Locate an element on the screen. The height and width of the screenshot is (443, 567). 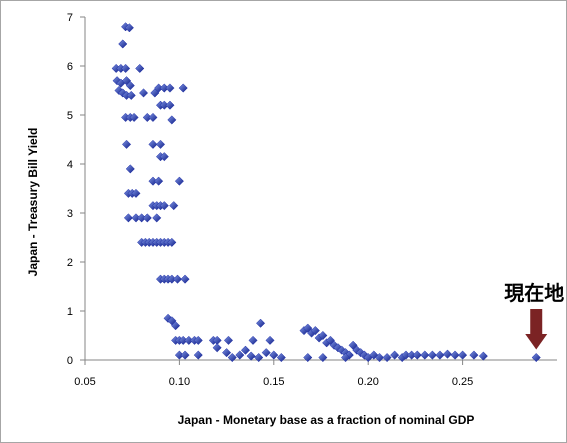
y-tick-label: 0 is located at coordinates (70, 361).